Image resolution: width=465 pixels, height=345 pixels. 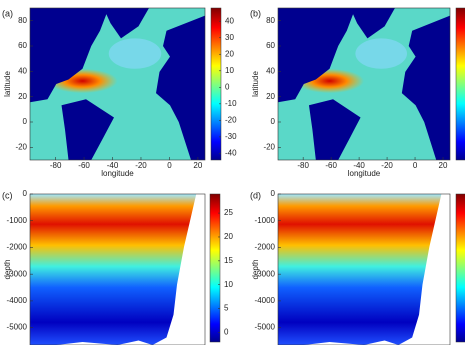 I want to click on panel-label: (b), so click(x=255, y=13).